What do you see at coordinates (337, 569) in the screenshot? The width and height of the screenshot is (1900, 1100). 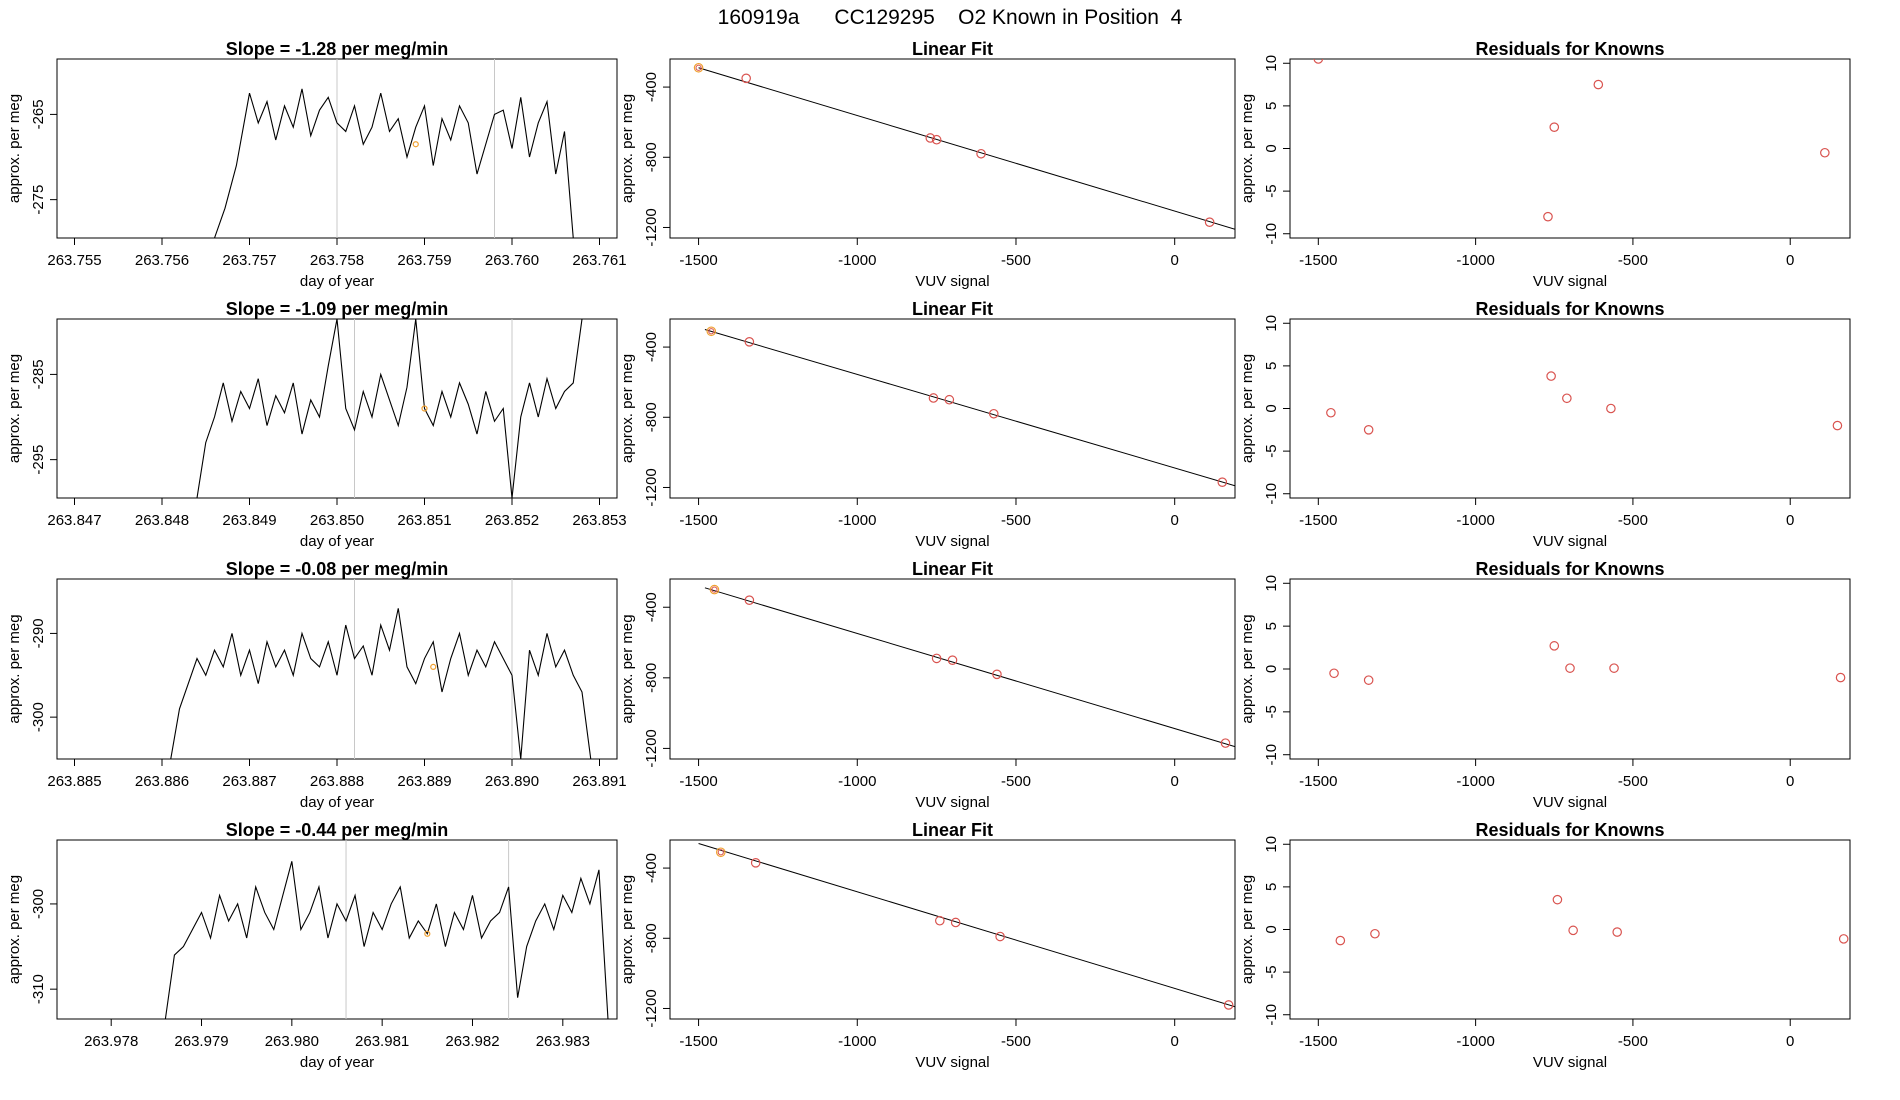 I see `chart-title: Slope = -0.08 per meg/min` at bounding box center [337, 569].